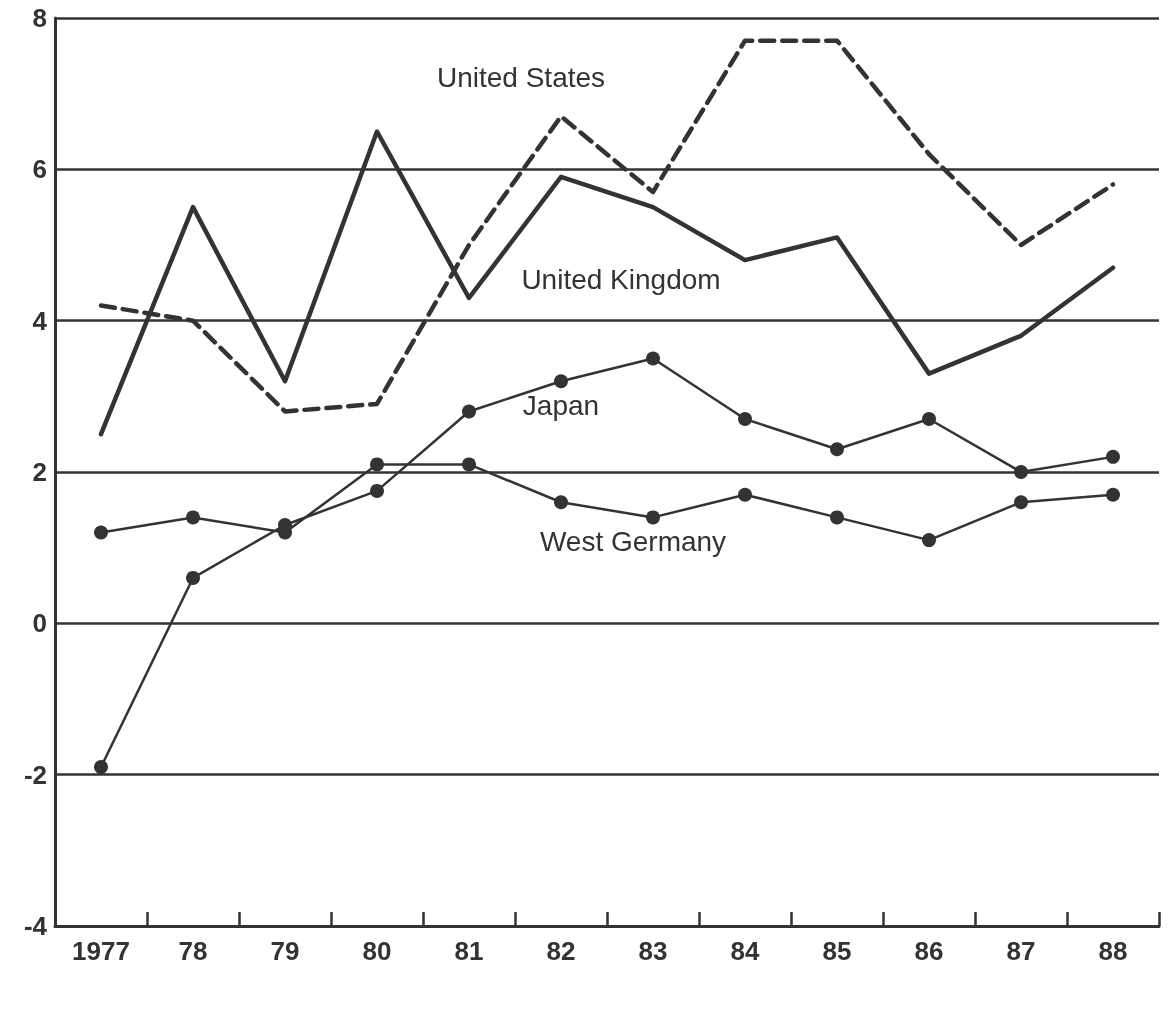  I want to click on y-tick-label: 8, so click(39, 18).